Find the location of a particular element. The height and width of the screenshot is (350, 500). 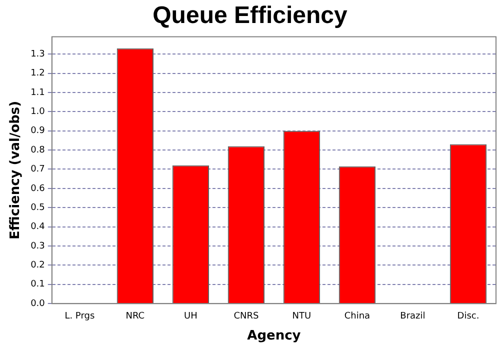

x-tick-label: Brazil is located at coordinates (413, 316).